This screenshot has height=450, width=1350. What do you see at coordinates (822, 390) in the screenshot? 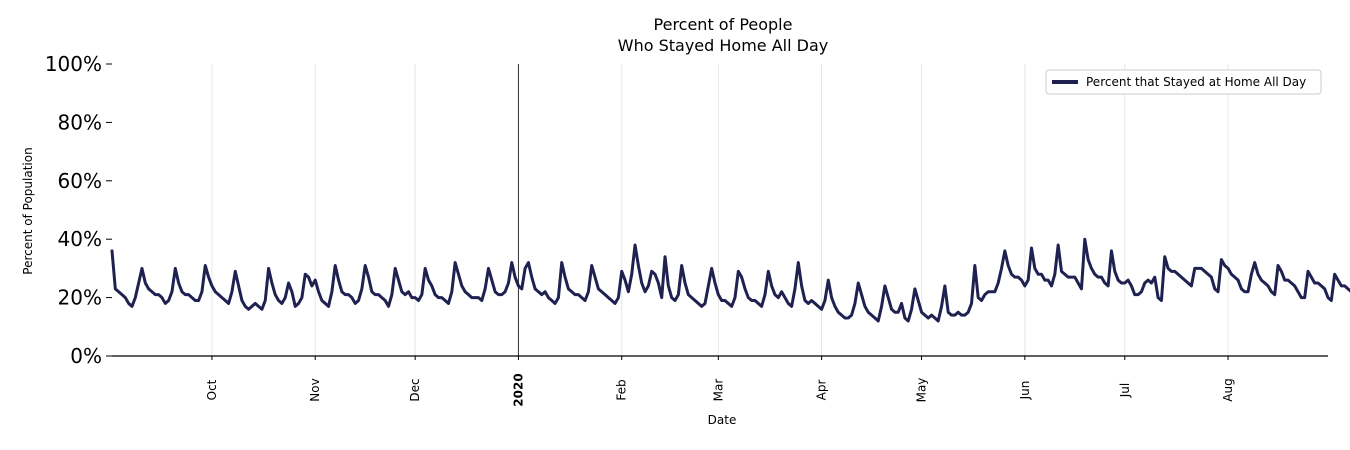
I see `x-tick-label: Apr` at bounding box center [822, 390].